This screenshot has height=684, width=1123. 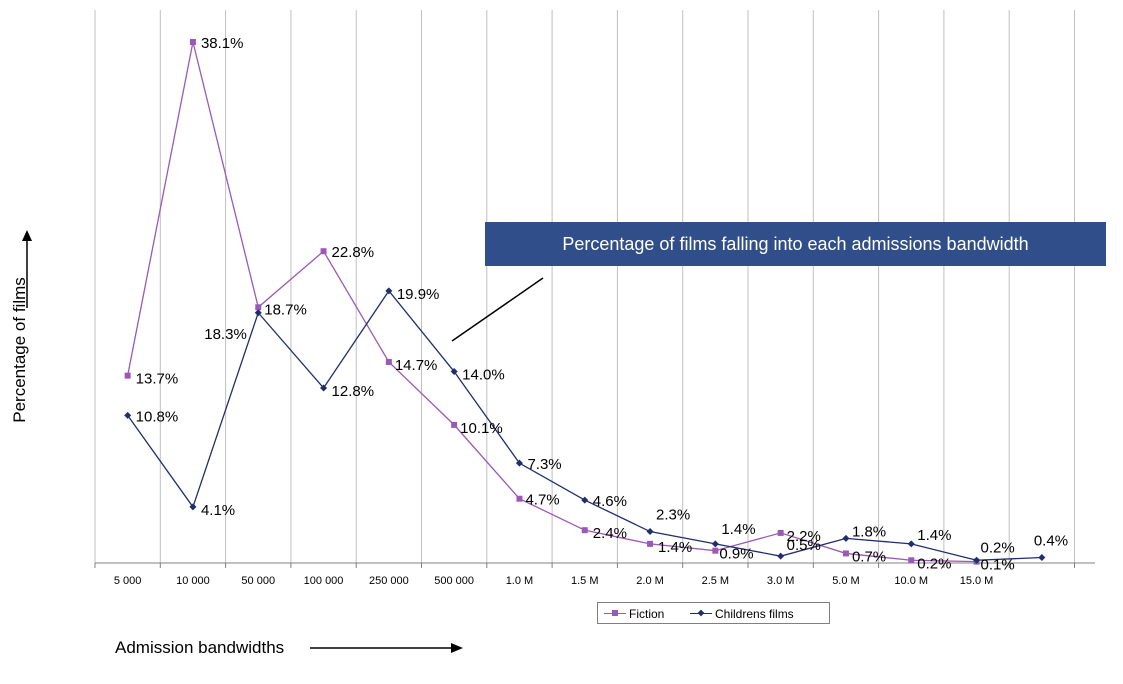 What do you see at coordinates (258, 581) in the screenshot?
I see `x-tick-label: 50 000` at bounding box center [258, 581].